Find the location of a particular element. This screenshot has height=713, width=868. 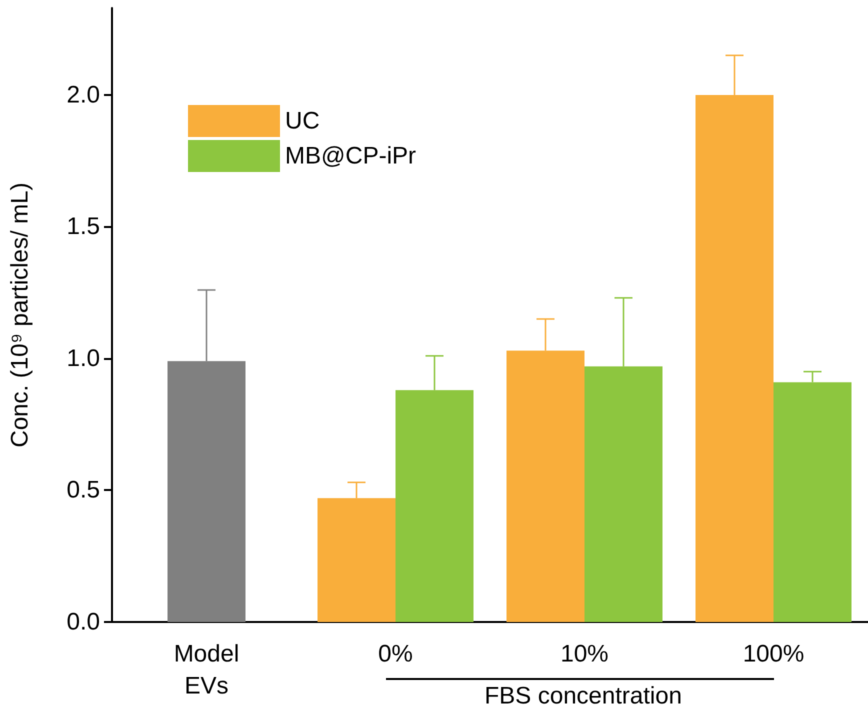

x-tick-label: 10% is located at coordinates (584, 654).